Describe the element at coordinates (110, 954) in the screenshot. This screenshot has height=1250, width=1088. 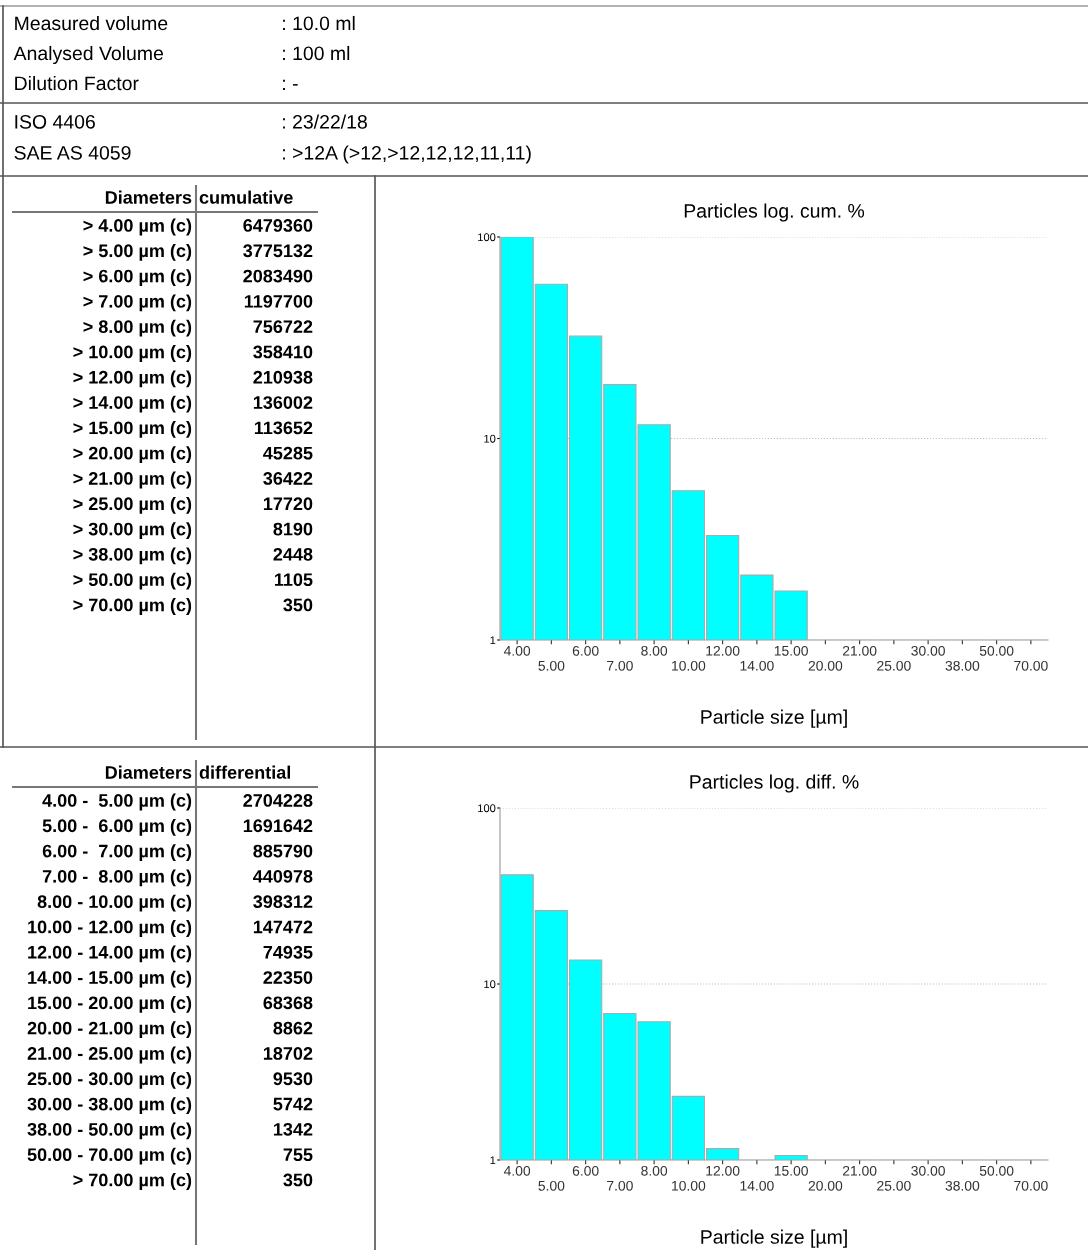
I see `category-label: 12.00 - 14.00 µm (c)` at that location.